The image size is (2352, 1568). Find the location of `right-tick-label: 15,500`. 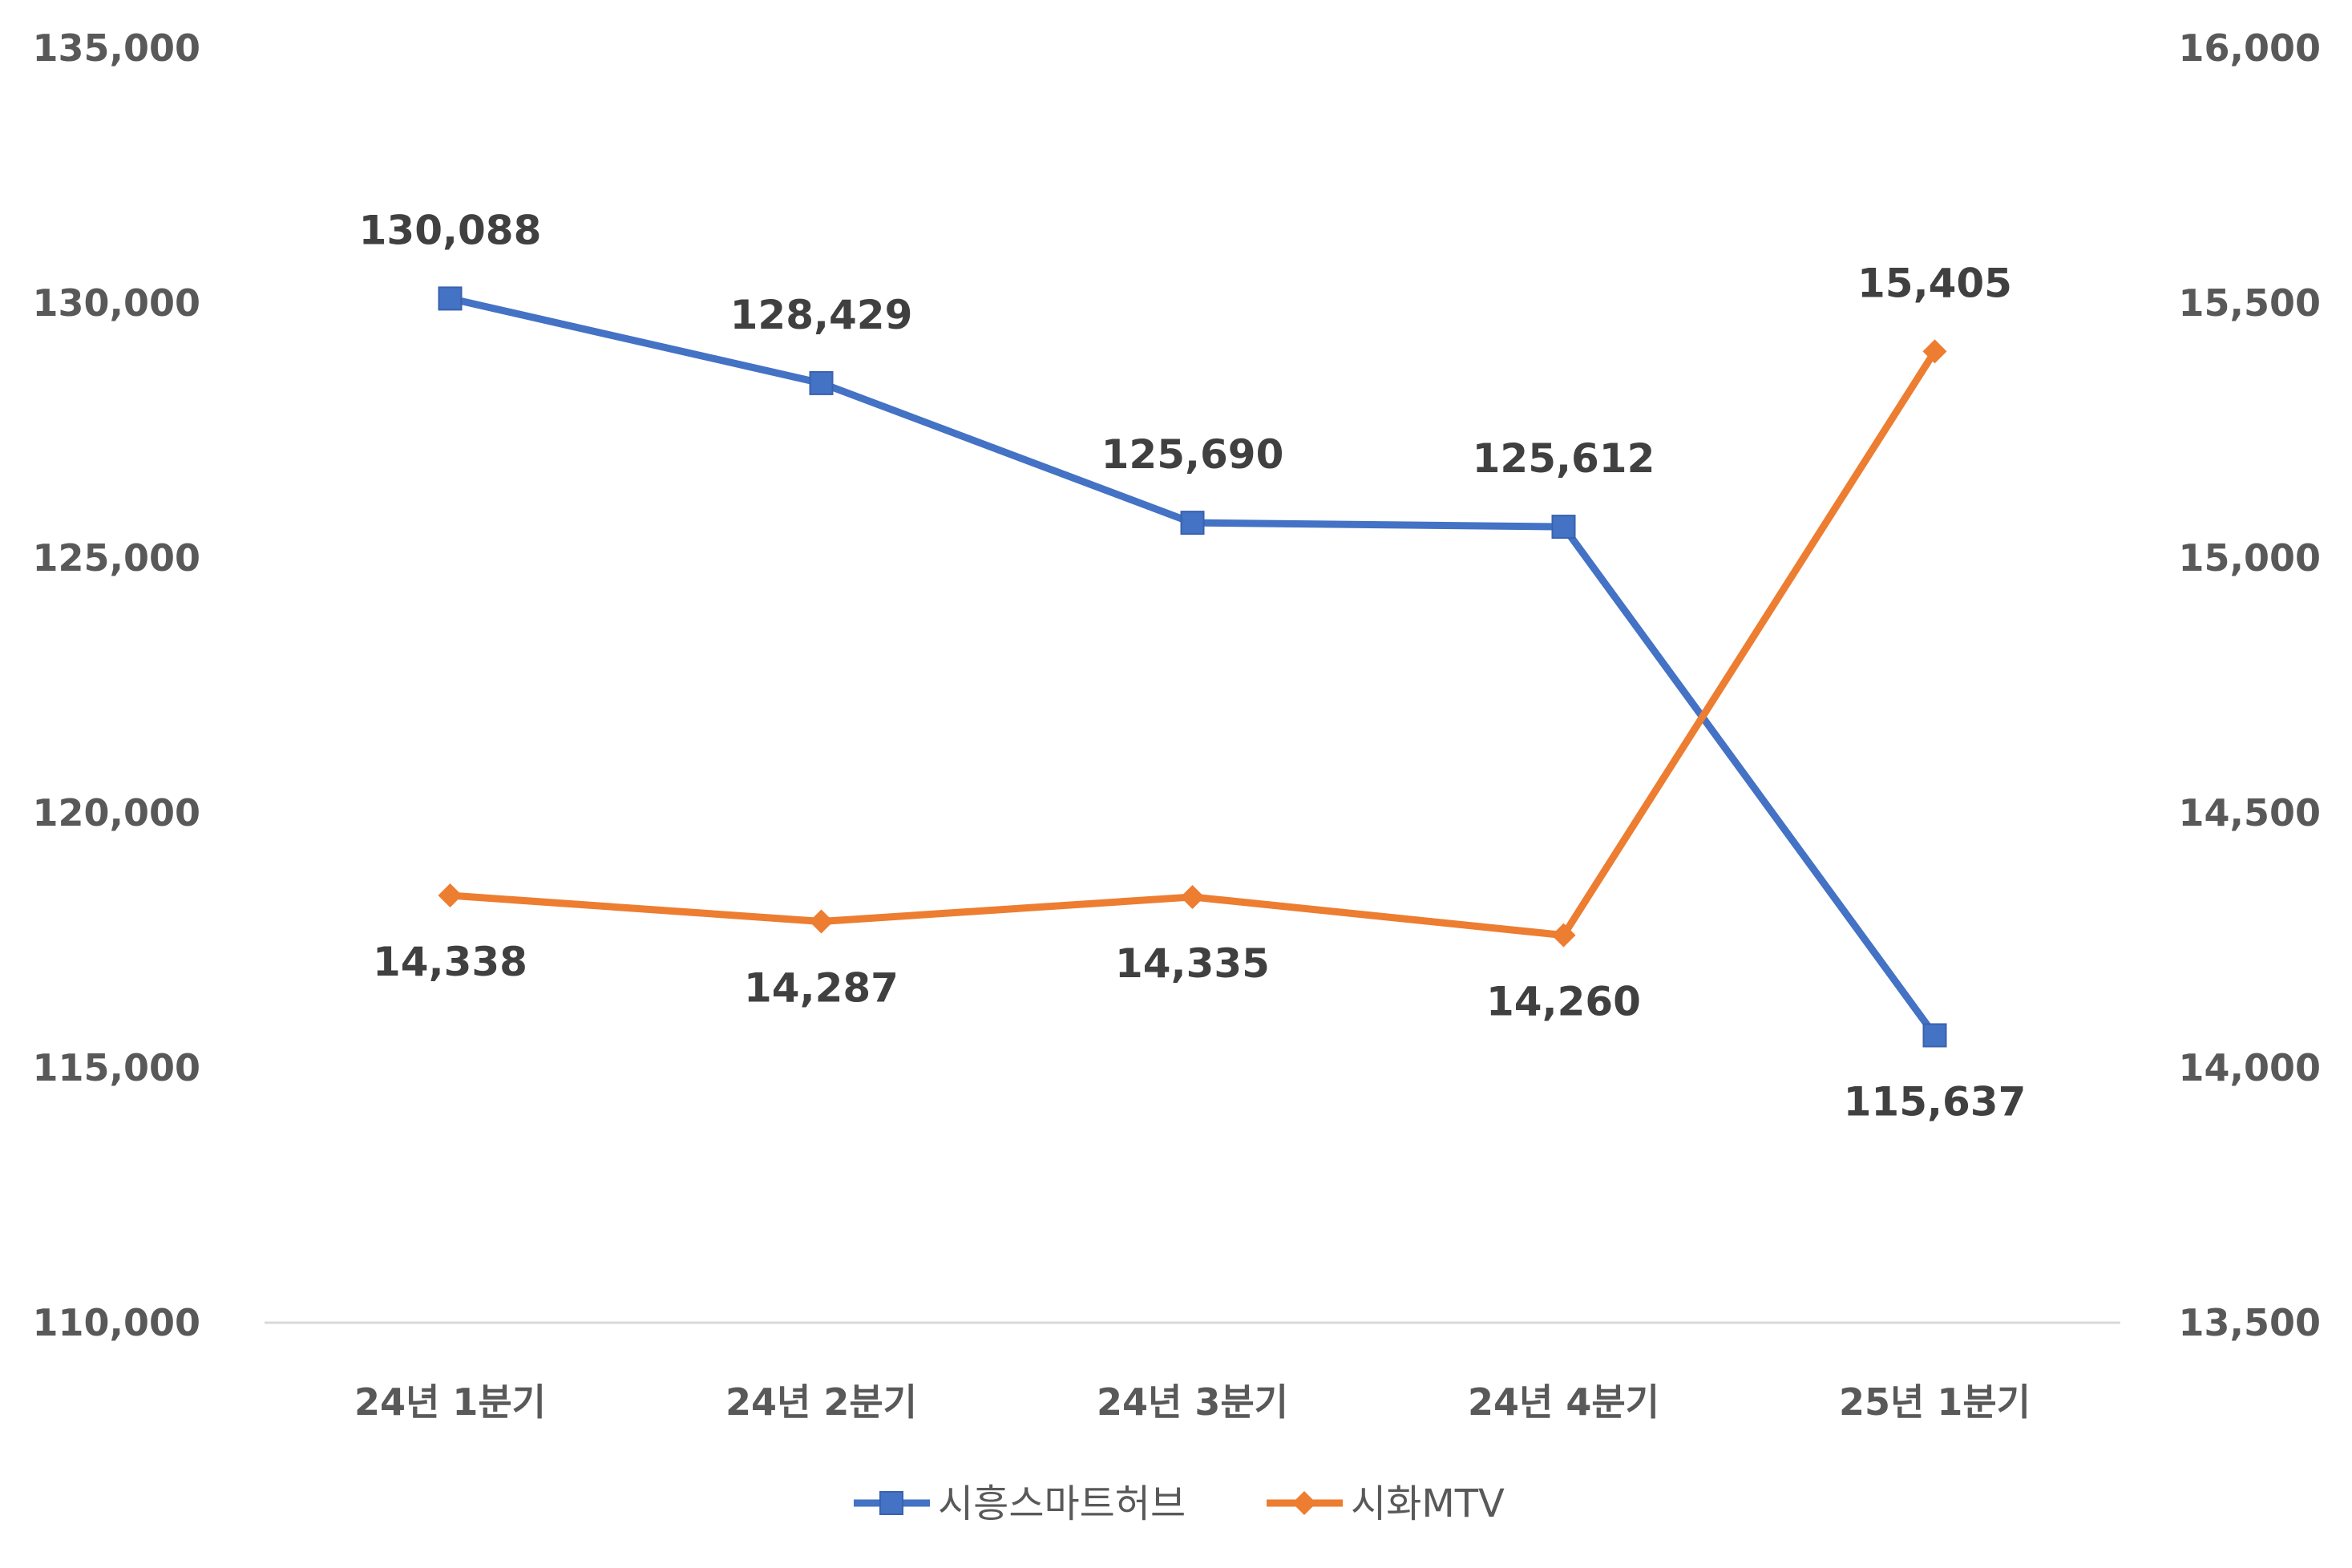

right-tick-label: 15,500 is located at coordinates (2249, 303).